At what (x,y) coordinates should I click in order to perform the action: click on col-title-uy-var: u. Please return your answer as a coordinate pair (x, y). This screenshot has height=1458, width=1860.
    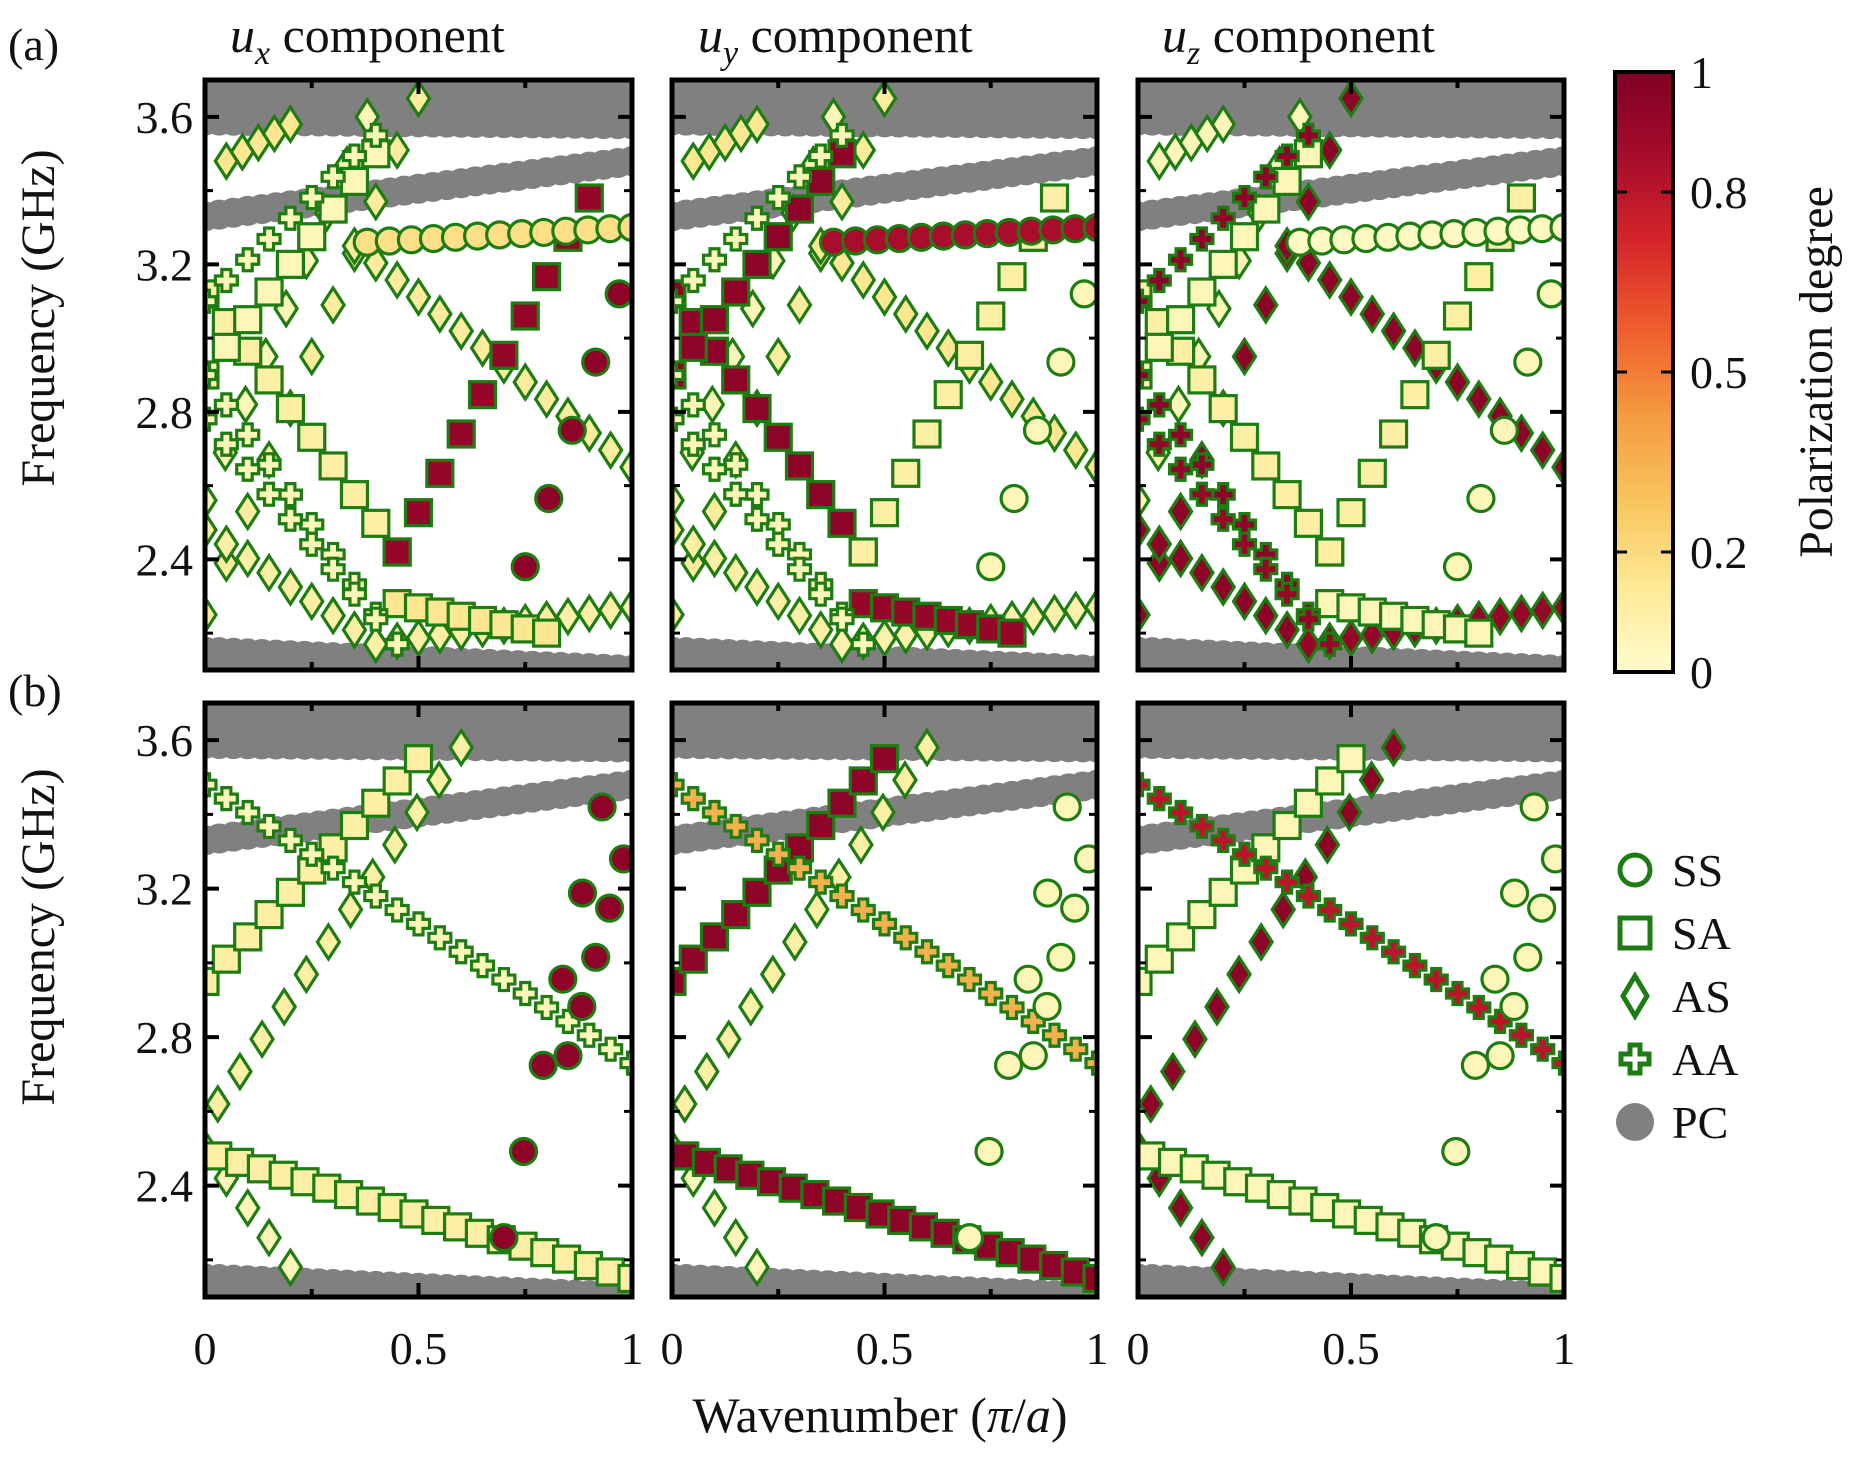
    Looking at the image, I should click on (710, 35).